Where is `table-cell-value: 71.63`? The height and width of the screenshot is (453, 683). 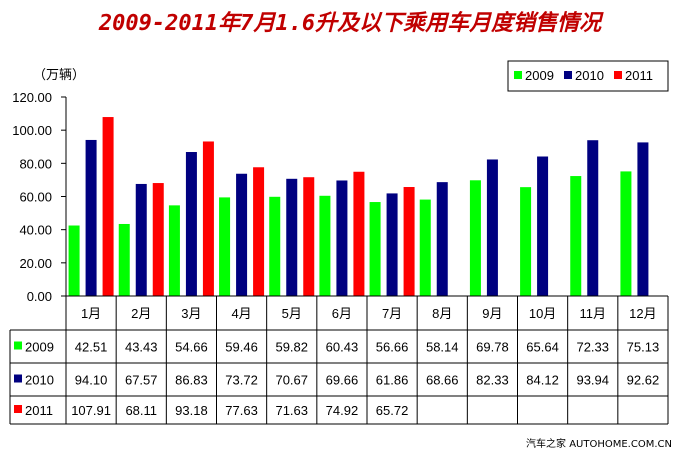
table-cell-value: 71.63 is located at coordinates (291, 410).